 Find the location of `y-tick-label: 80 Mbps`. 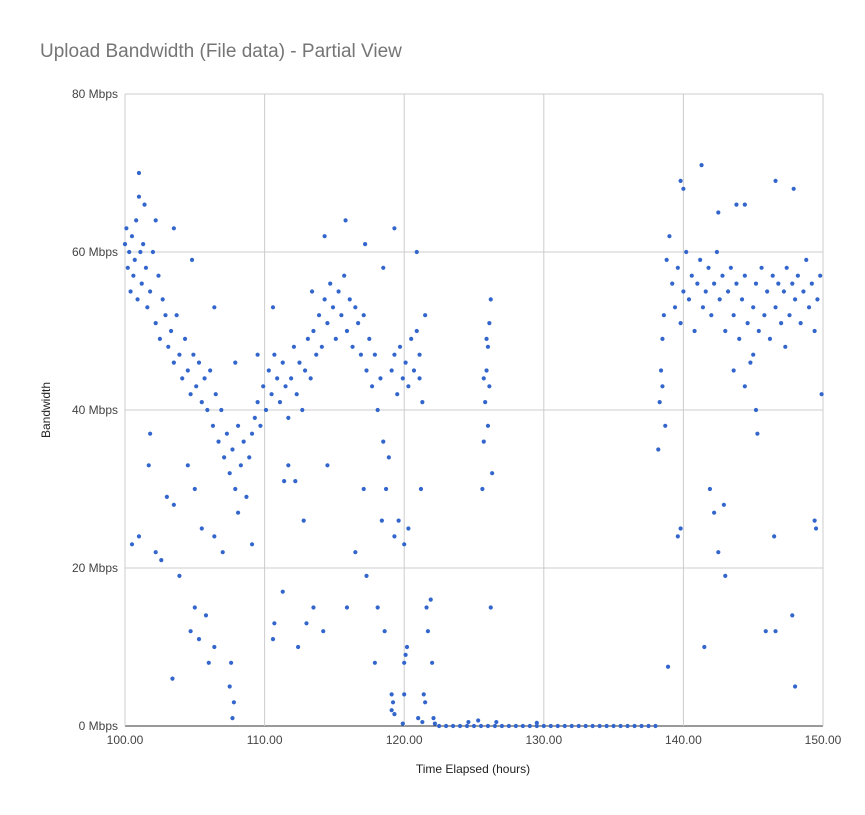

y-tick-label: 80 Mbps is located at coordinates (95, 94).